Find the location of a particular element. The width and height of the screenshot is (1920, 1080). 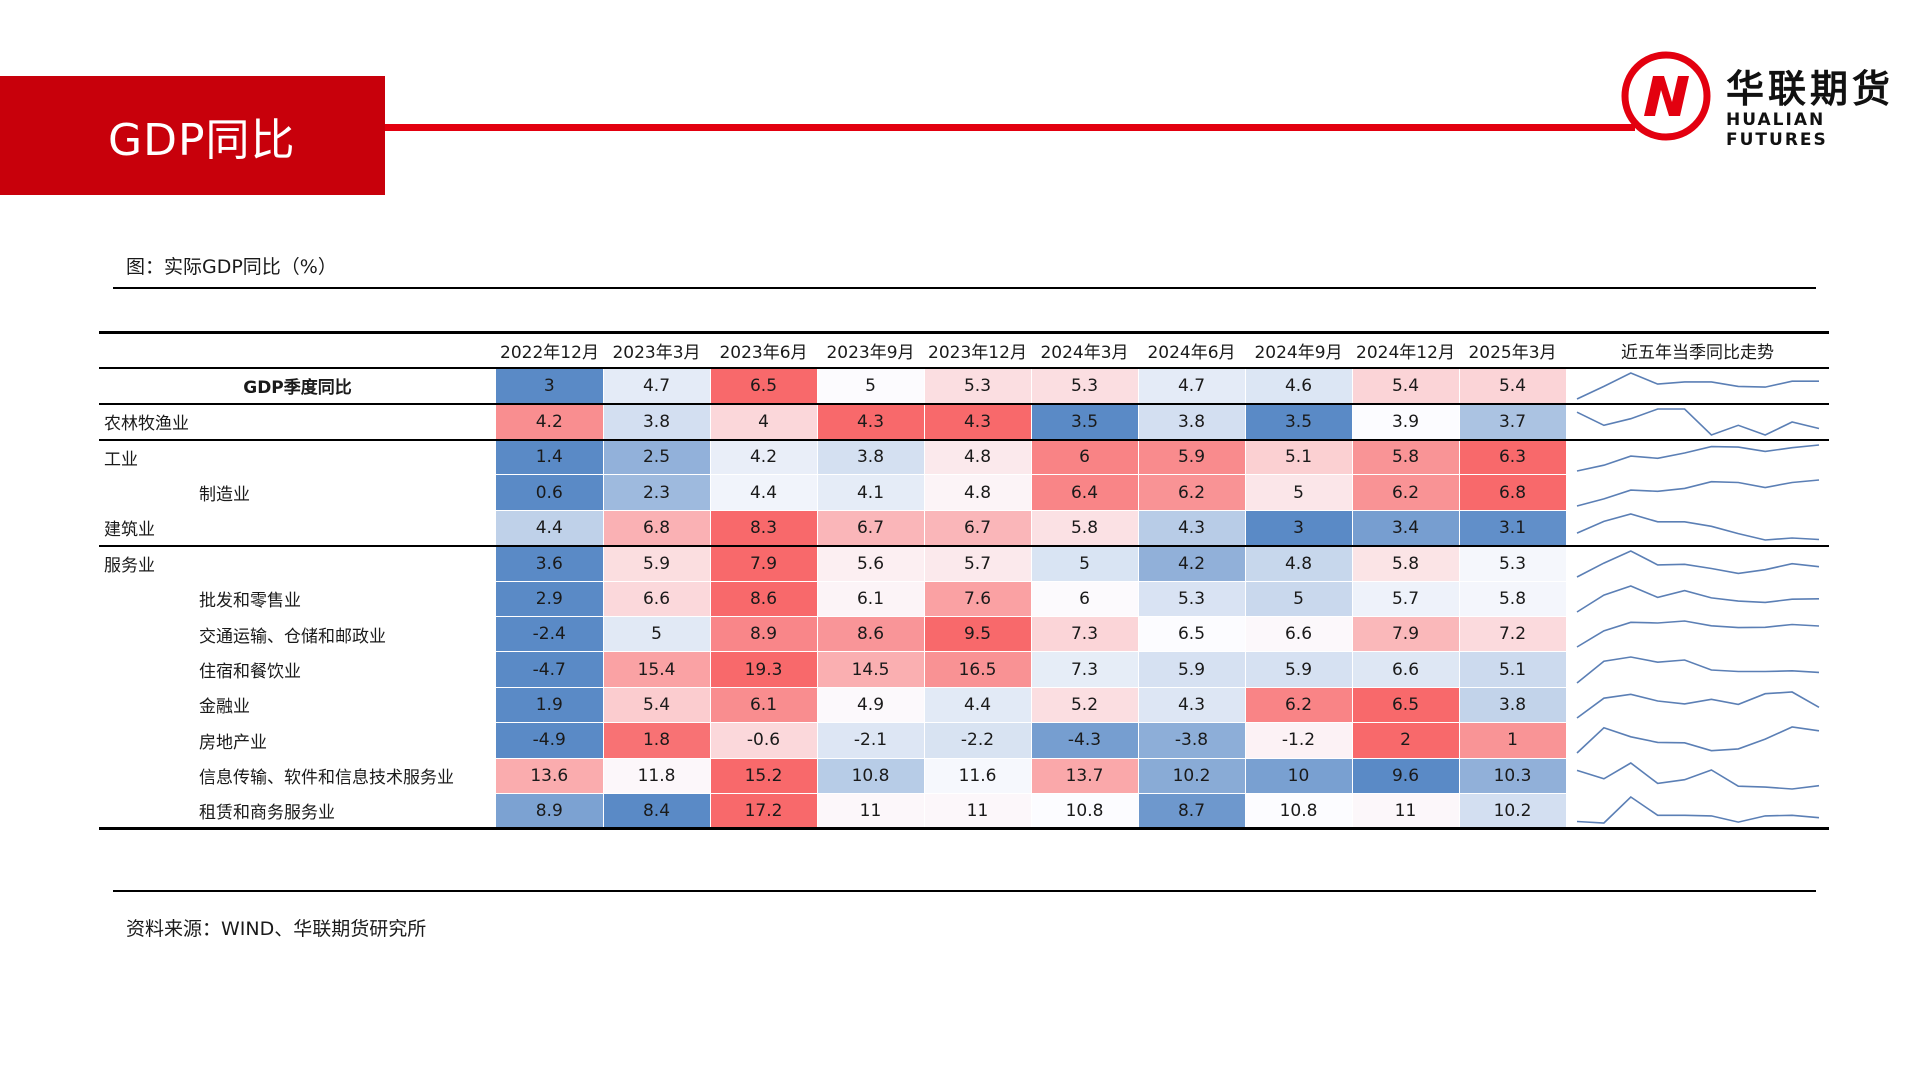

value-cell: 3.9 is located at coordinates (1406, 422).